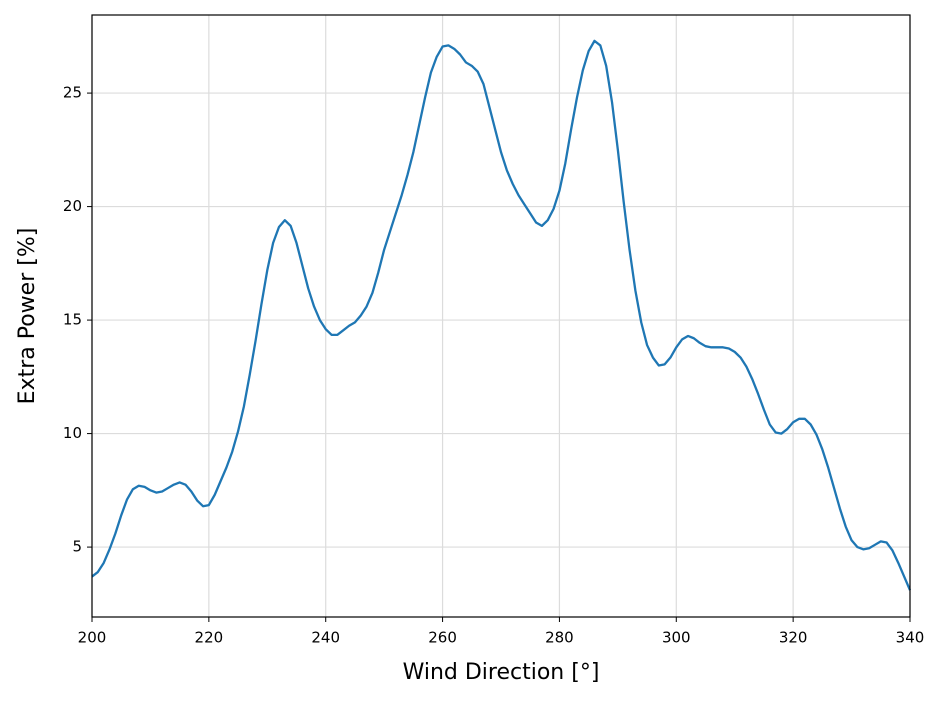  Describe the element at coordinates (442, 638) in the screenshot. I see `x-tick-label: 260` at that location.